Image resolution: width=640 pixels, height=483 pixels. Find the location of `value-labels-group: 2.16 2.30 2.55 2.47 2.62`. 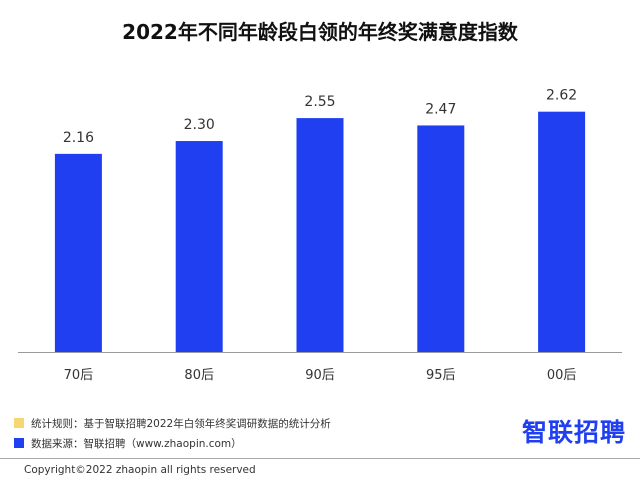

value-labels-group: 2.16 2.30 2.55 2.47 2.62 is located at coordinates (320, 117).